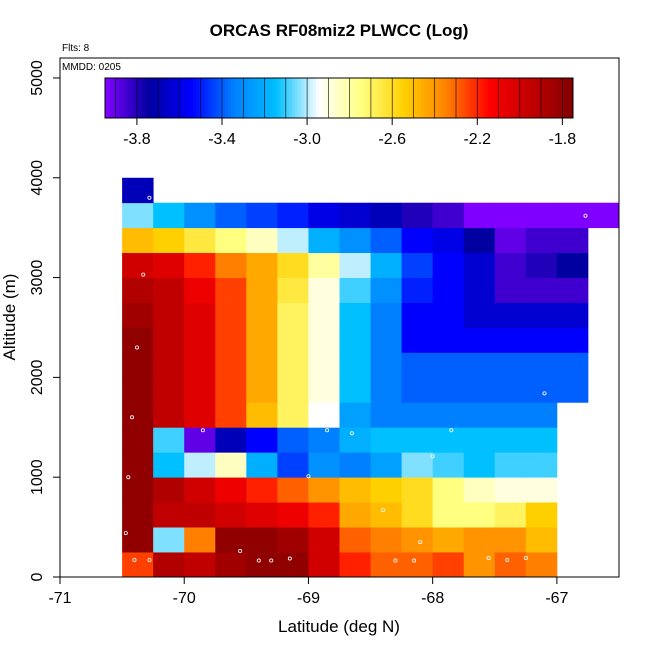  Describe the element at coordinates (339, 30) in the screenshot. I see `chart-title: ORCAS RF08miz2 PLWCC (Log)` at that location.